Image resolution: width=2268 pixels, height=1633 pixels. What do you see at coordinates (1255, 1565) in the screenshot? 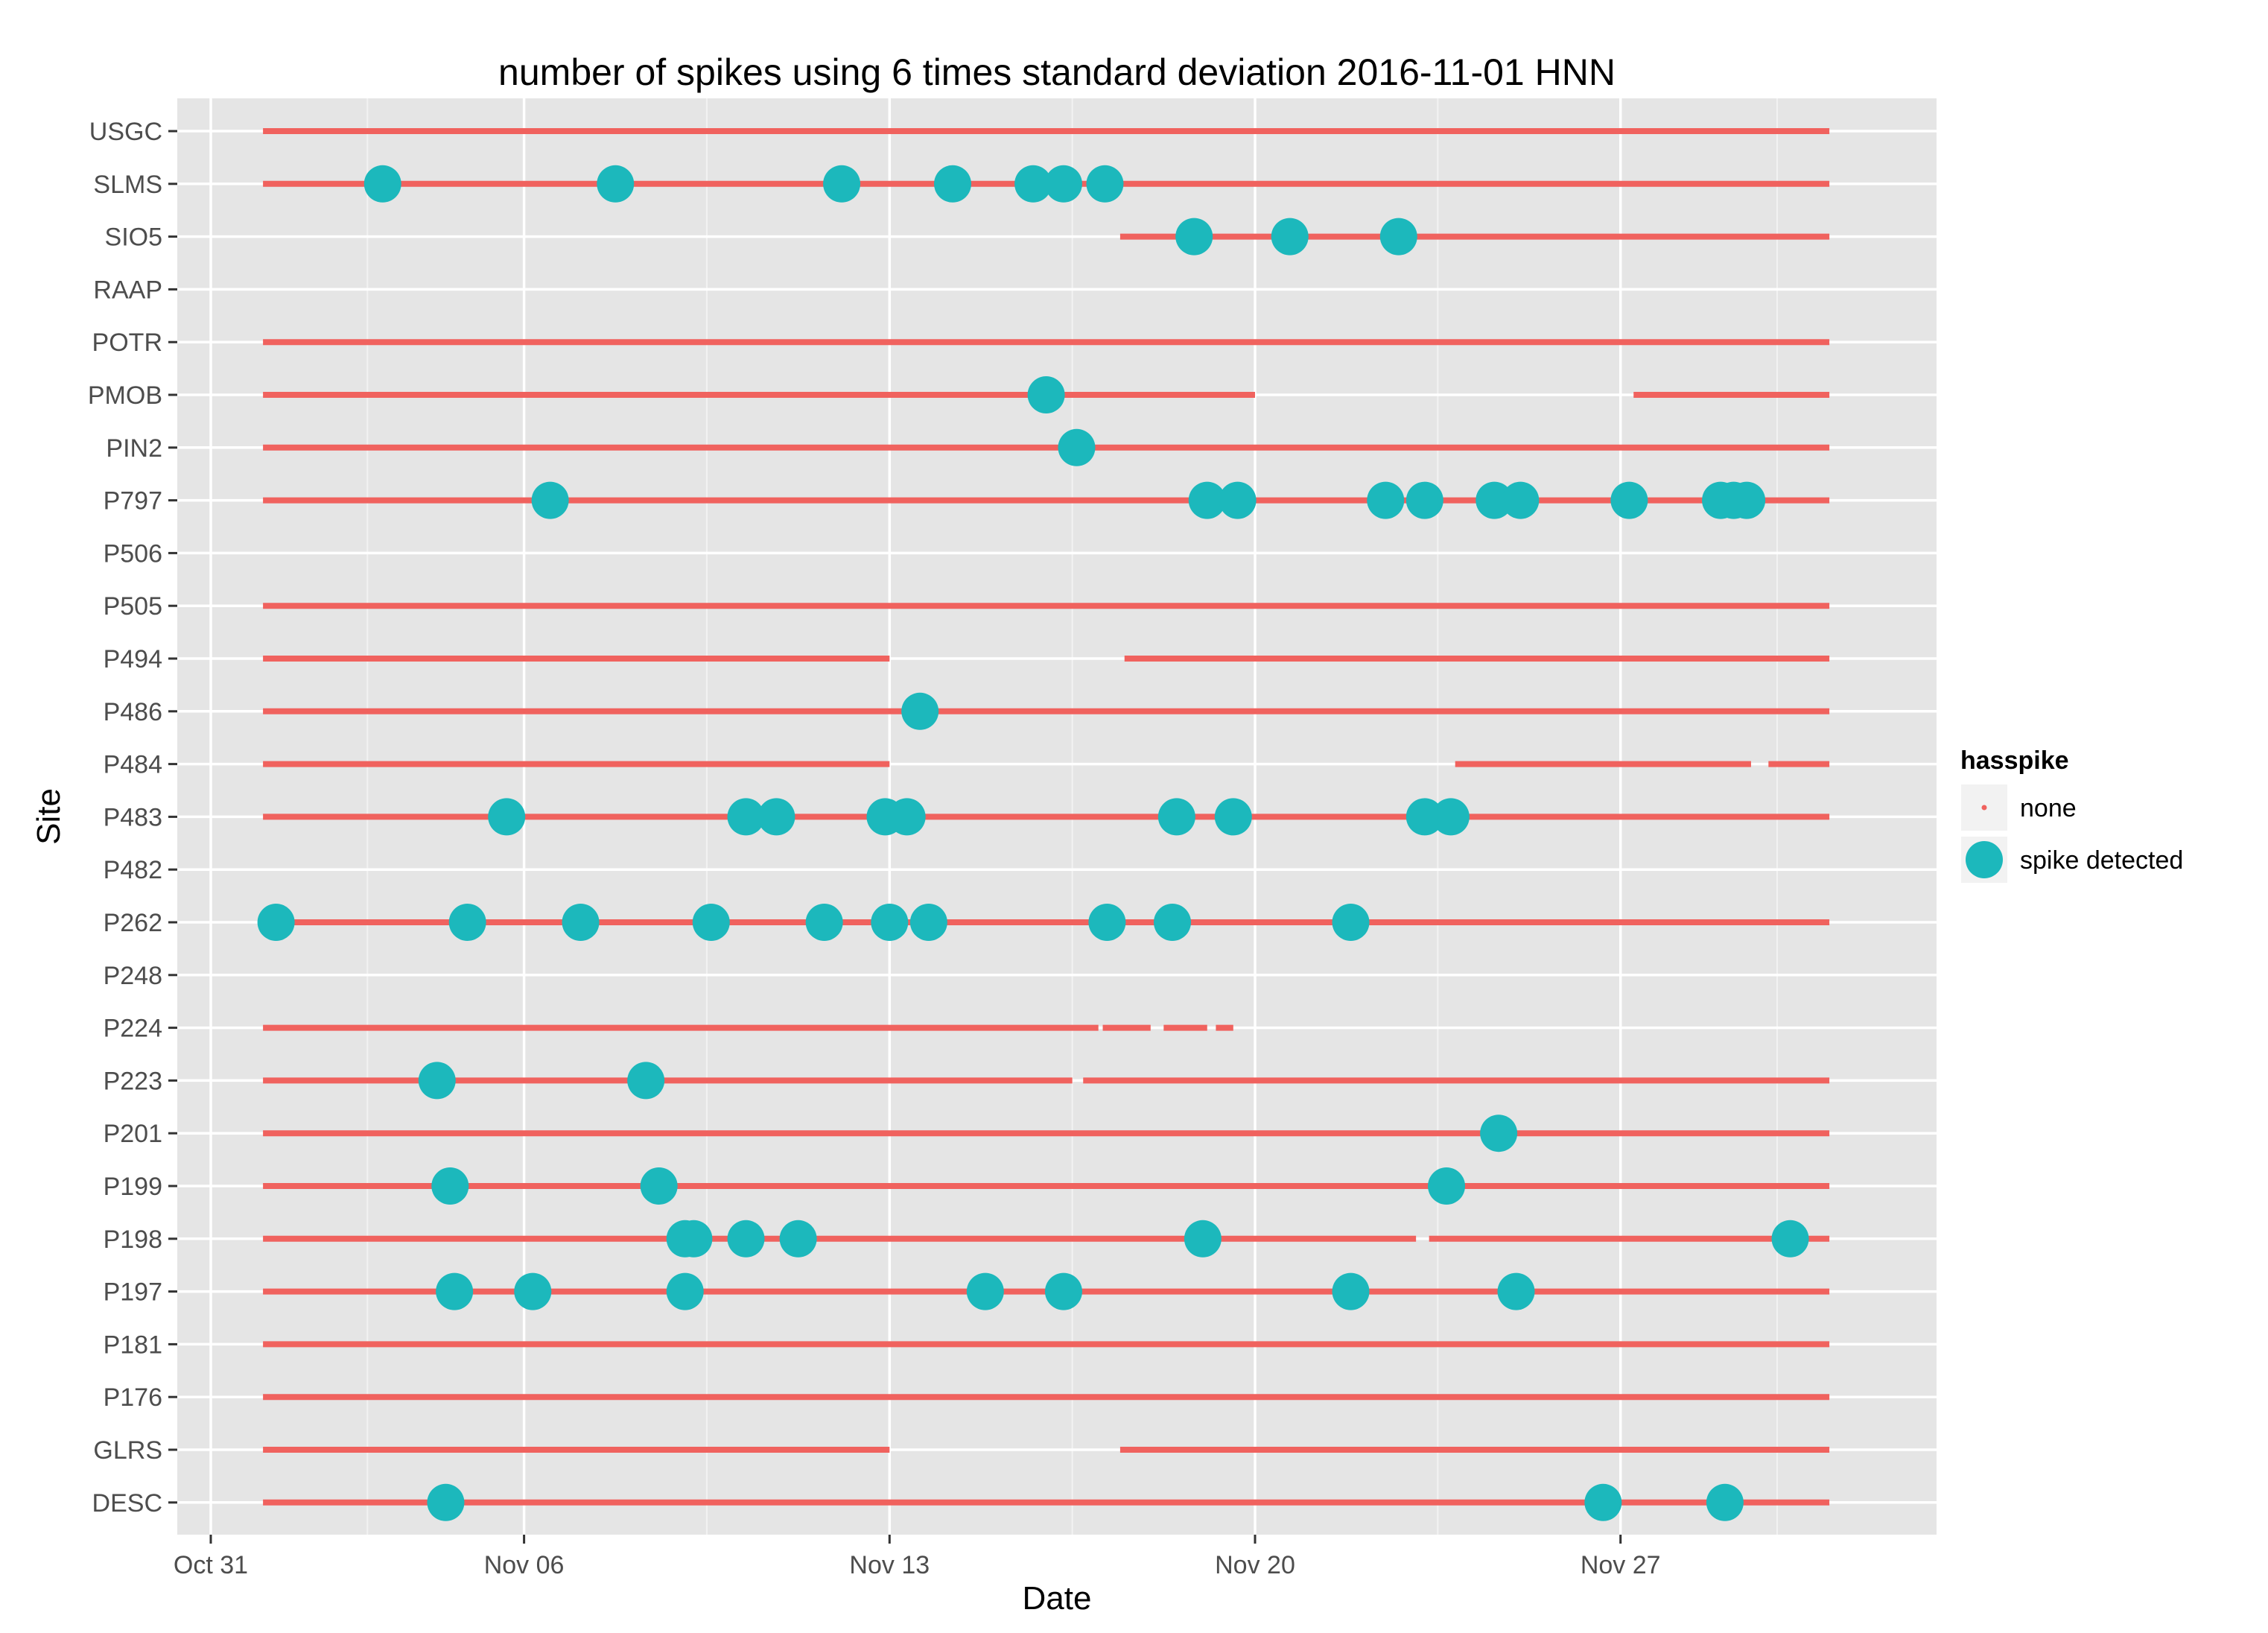
I see `x-tick-label: Nov 20` at bounding box center [1255, 1565].